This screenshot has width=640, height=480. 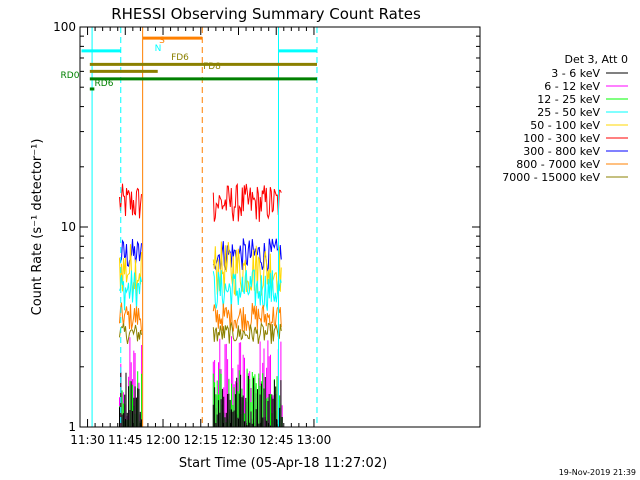 I want to click on flag-label-s: S, so click(x=162, y=41).